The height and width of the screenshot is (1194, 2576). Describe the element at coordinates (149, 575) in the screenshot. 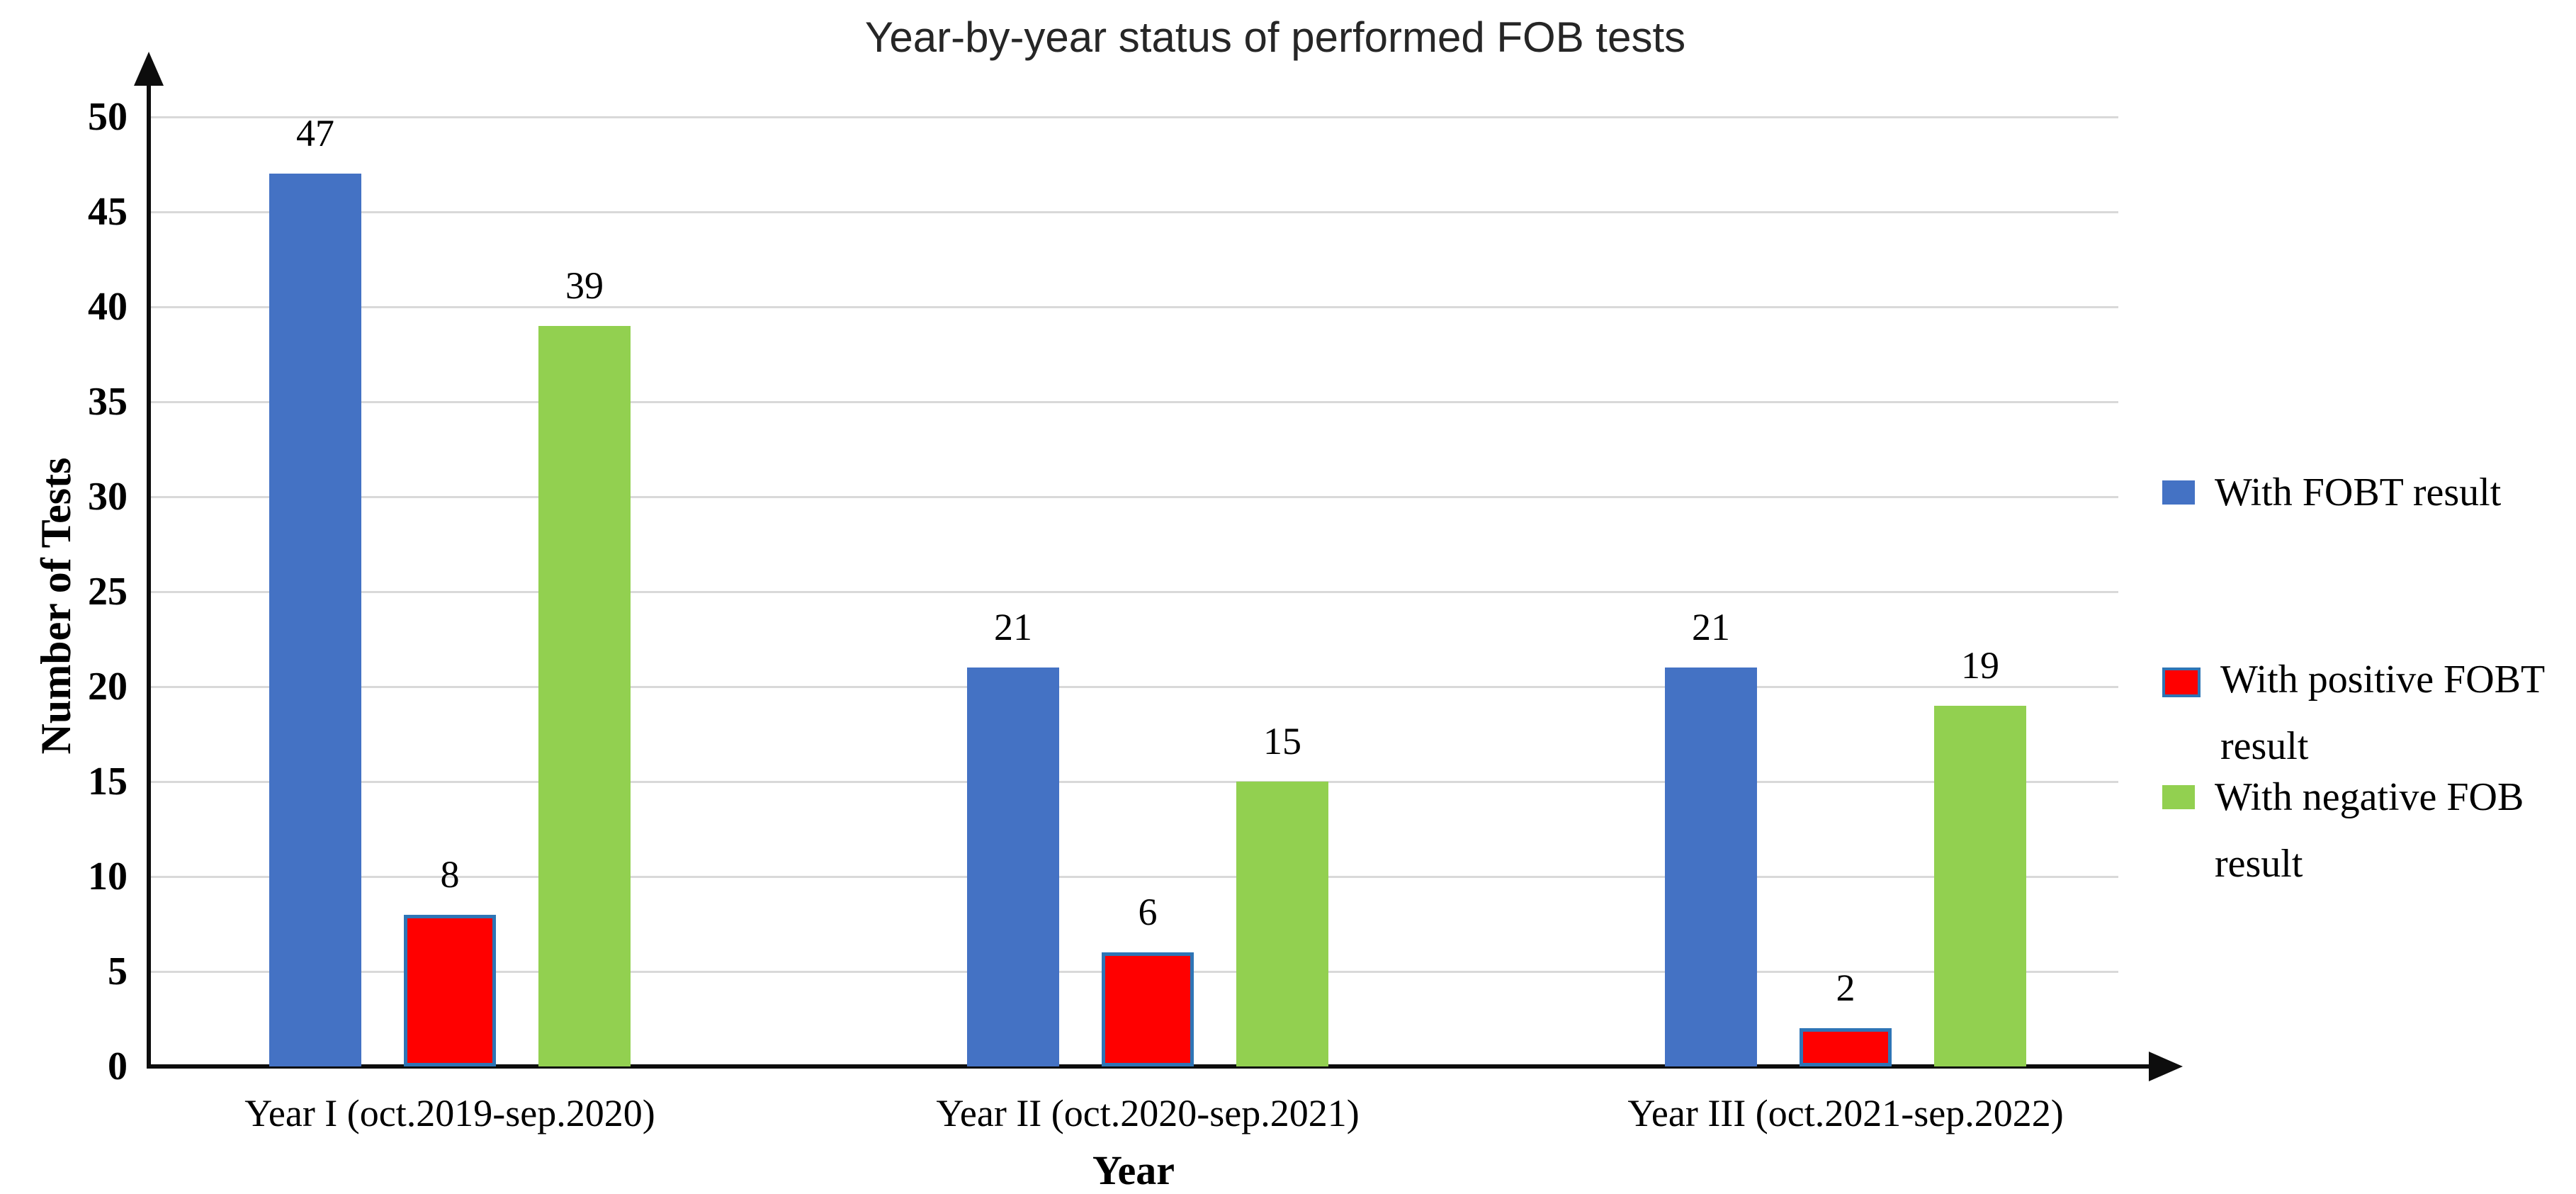

I see `y-axis-line` at that location.